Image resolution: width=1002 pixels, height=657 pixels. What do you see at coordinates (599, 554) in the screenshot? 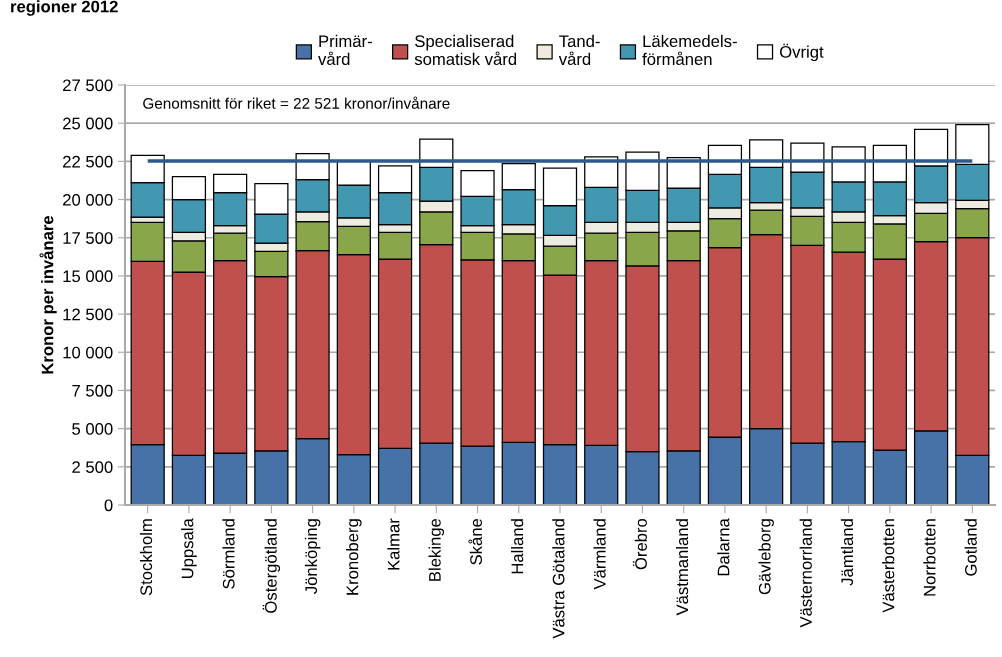
I see `x-tick-label: Värmland` at bounding box center [599, 554].